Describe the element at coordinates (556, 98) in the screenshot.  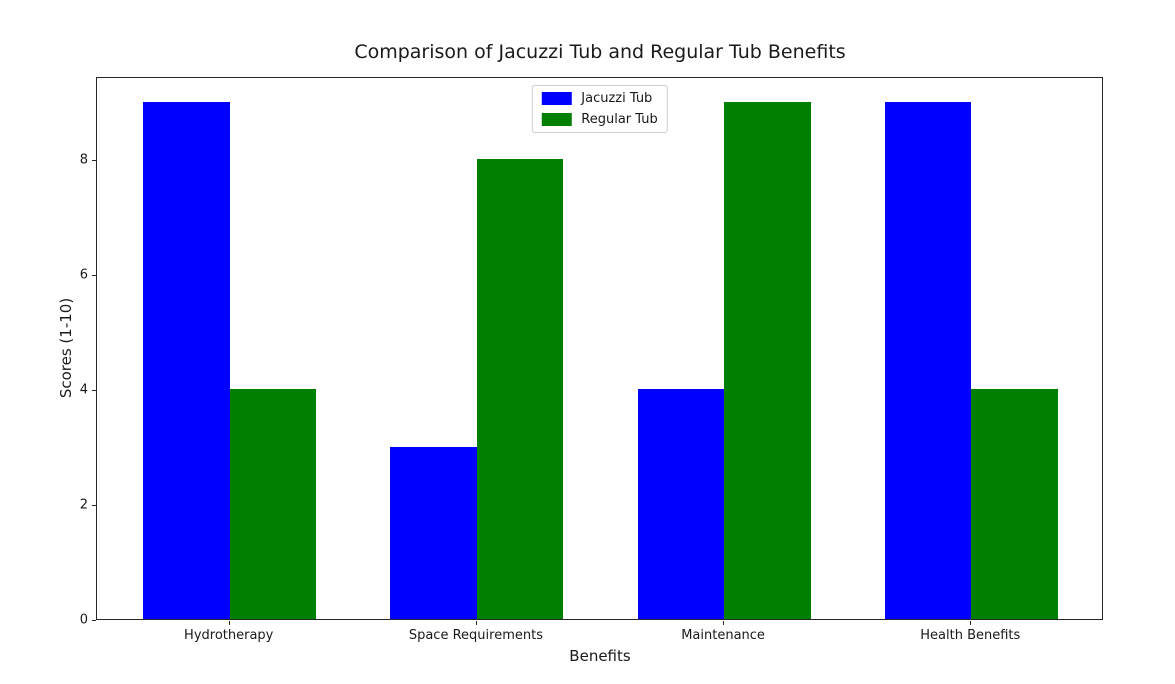
I see `legend-swatch-jacuzzi-tub` at that location.